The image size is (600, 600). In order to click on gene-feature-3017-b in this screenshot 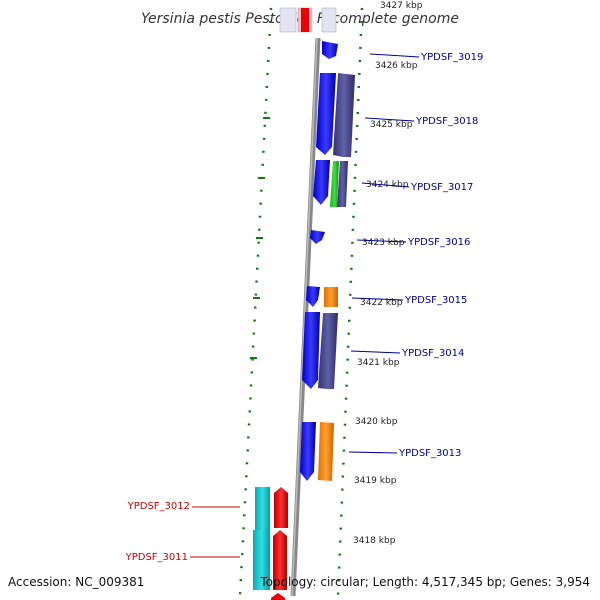, I will do `click(334, 184)`.